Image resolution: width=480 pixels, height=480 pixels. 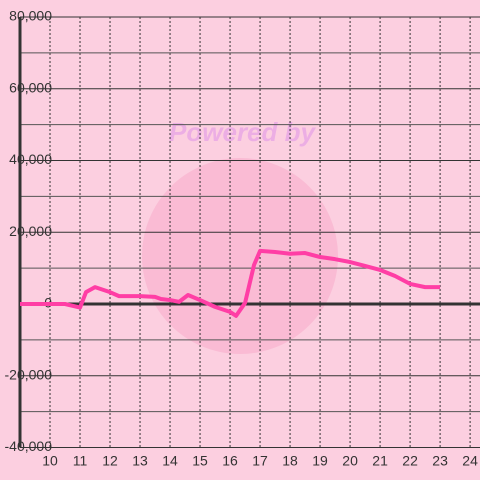 What do you see at coordinates (200, 461) in the screenshot?
I see `x-tick-label: 15` at bounding box center [200, 461].